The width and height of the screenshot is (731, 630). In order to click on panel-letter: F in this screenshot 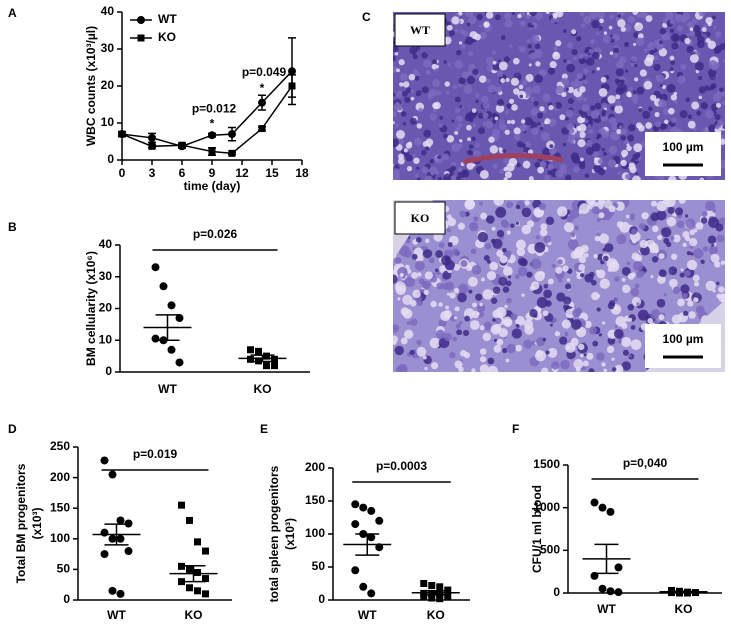, I will do `click(515, 429)`.